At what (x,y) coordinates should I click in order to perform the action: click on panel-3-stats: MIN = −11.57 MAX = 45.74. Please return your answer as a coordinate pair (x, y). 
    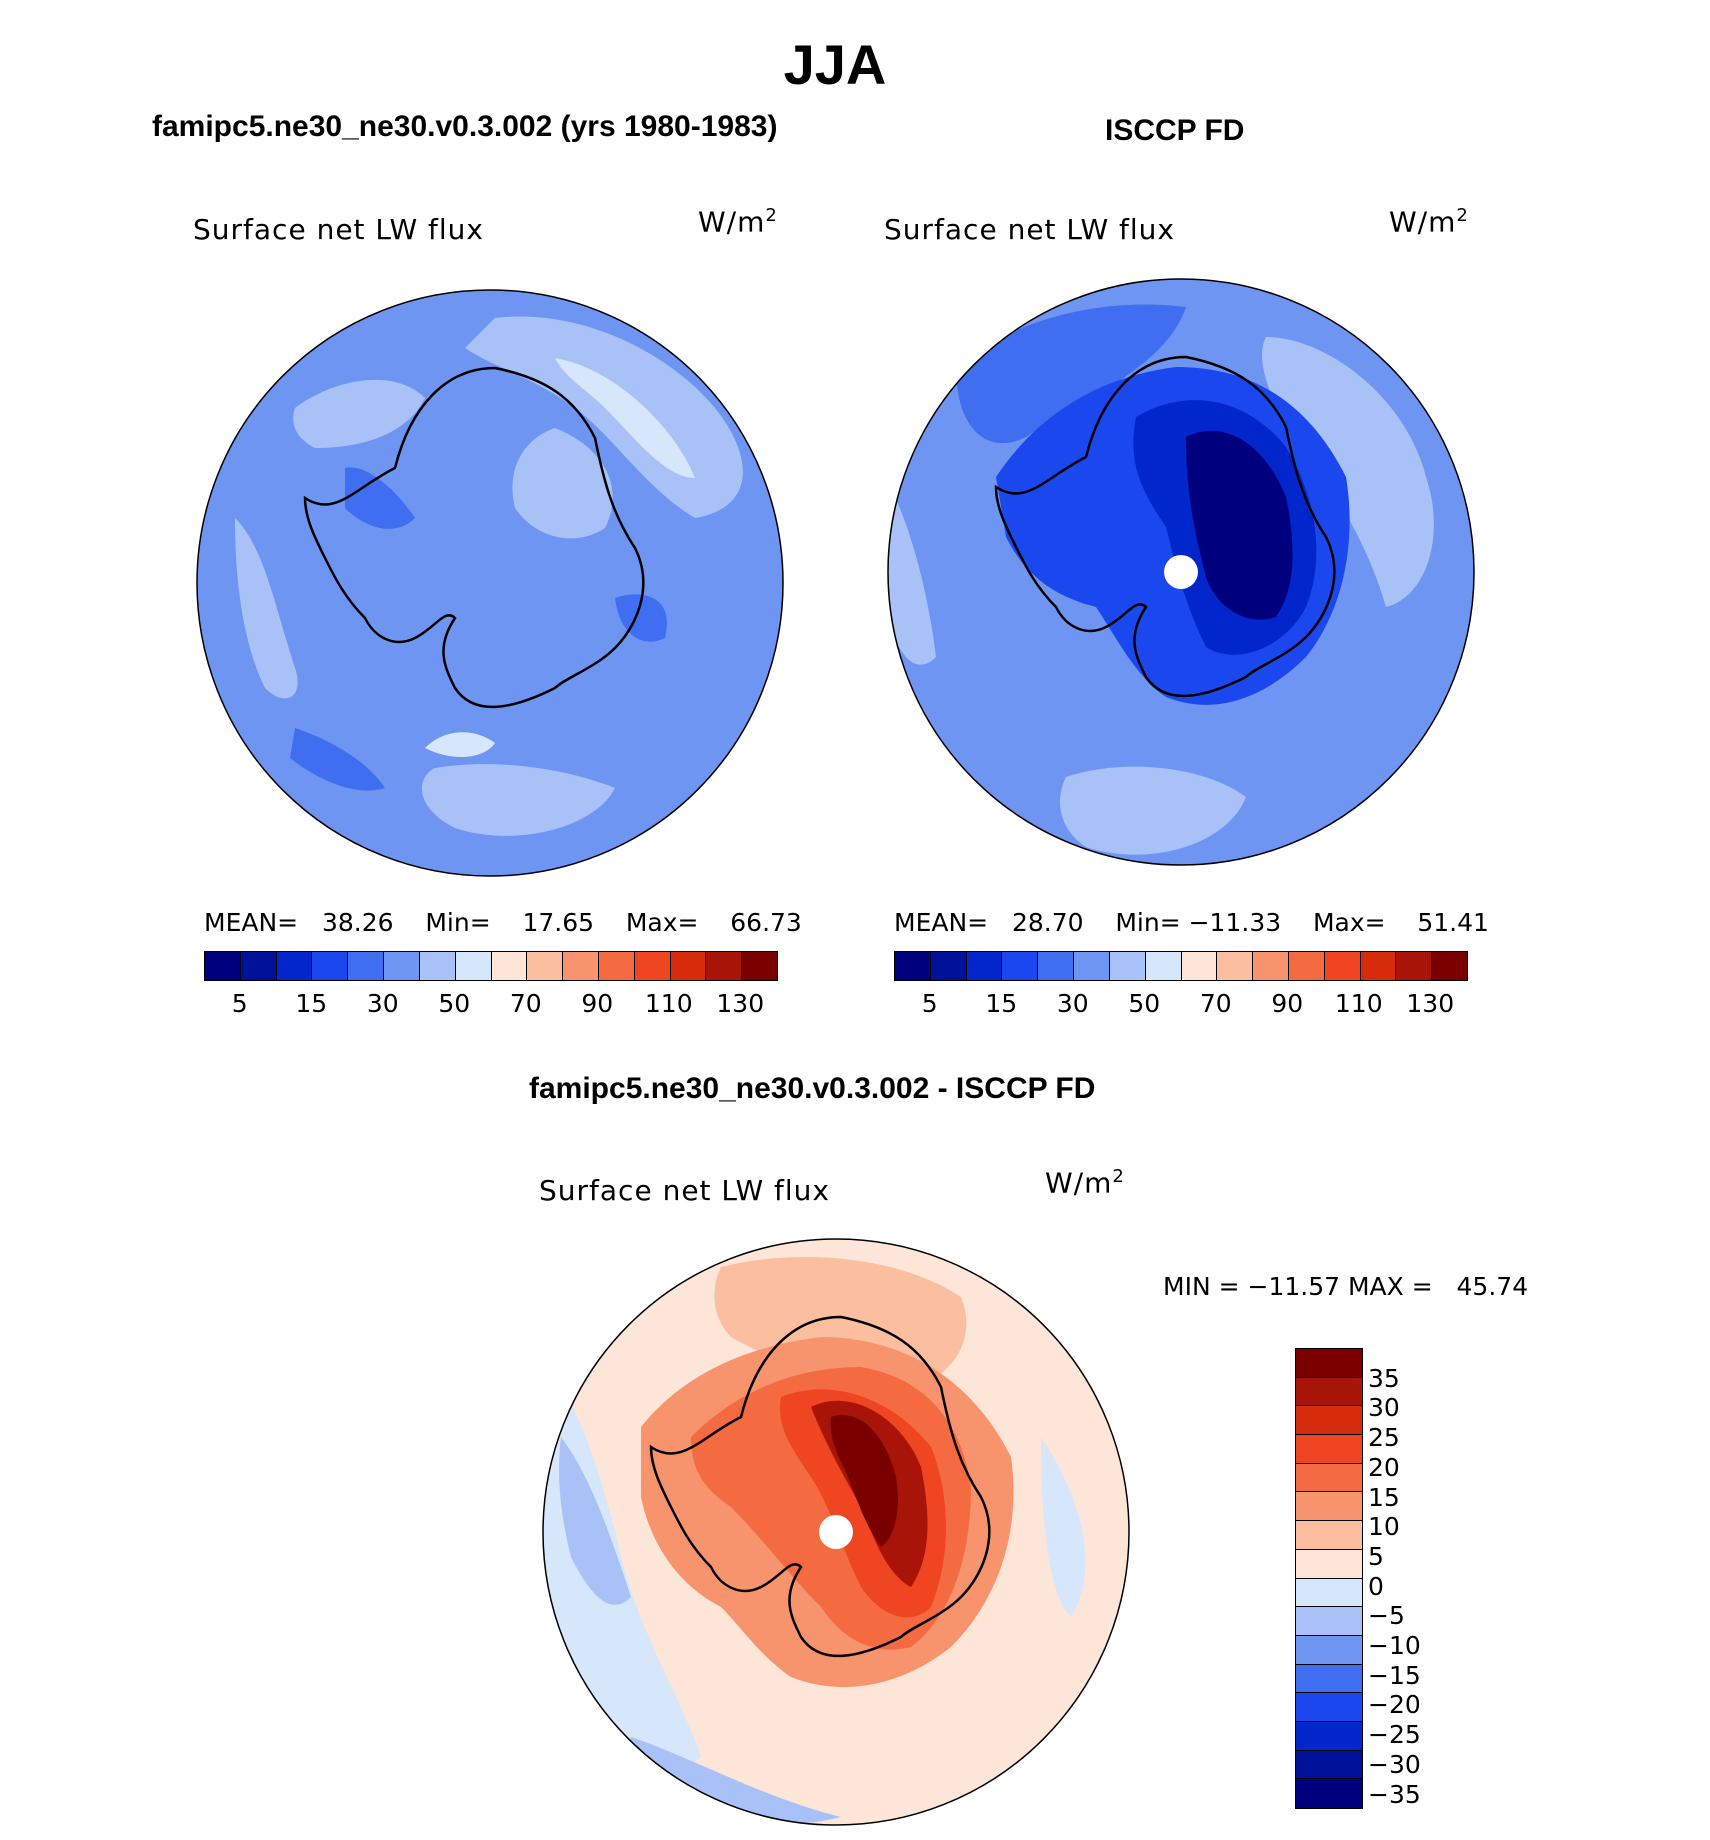
    Looking at the image, I should click on (1346, 1286).